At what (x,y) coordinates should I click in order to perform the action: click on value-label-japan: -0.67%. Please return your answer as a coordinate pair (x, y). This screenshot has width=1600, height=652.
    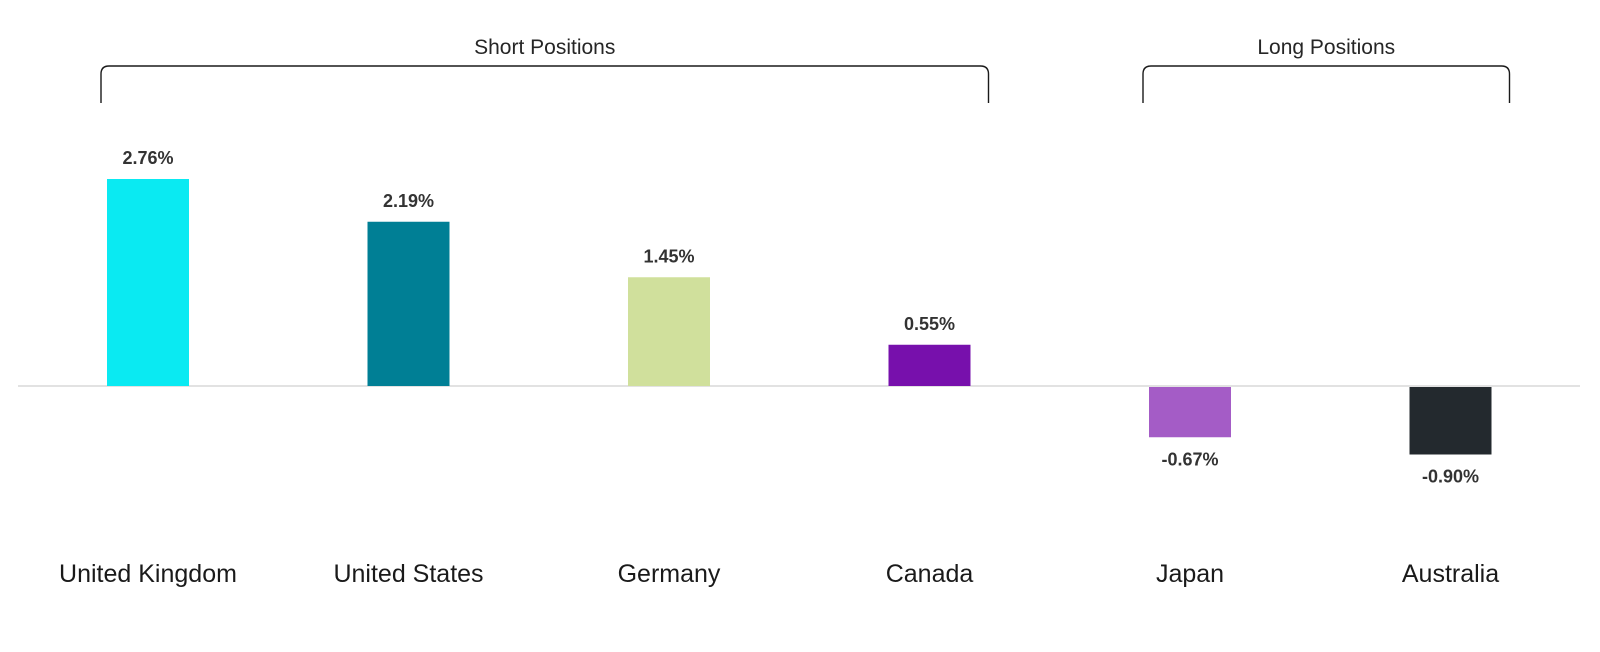
    Looking at the image, I should click on (1189, 459).